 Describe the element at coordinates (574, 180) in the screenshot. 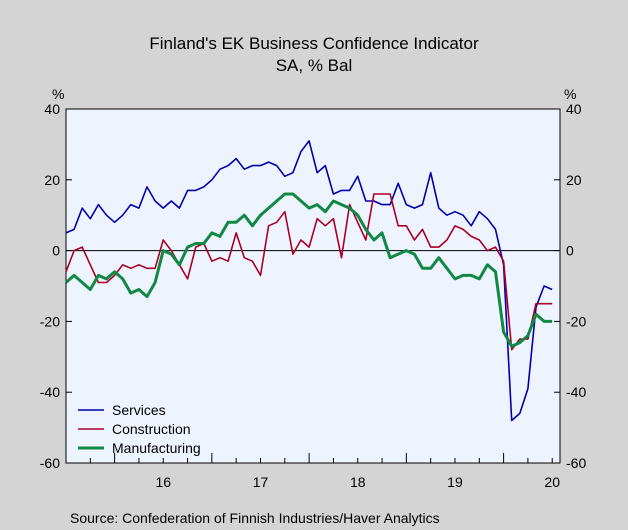

I see `y-tick-label-right: 20` at that location.